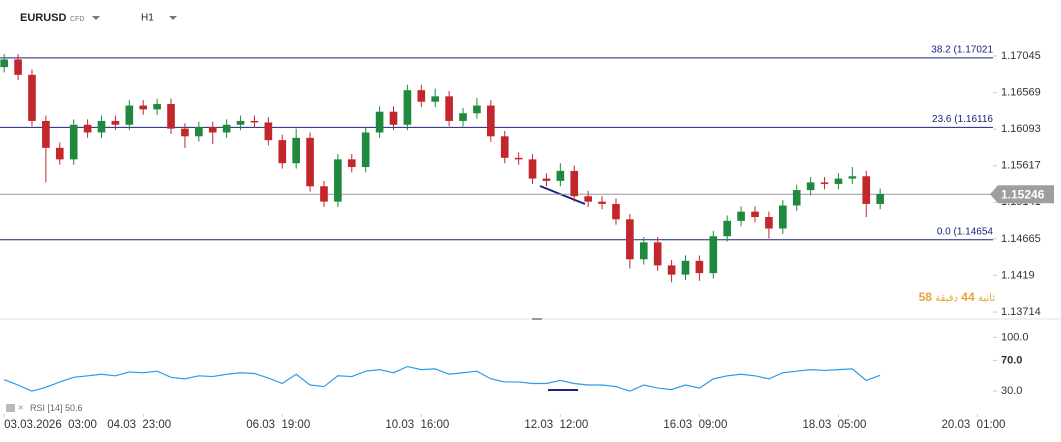  Describe the element at coordinates (562, 195) in the screenshot. I see `trend-drawing` at that location.